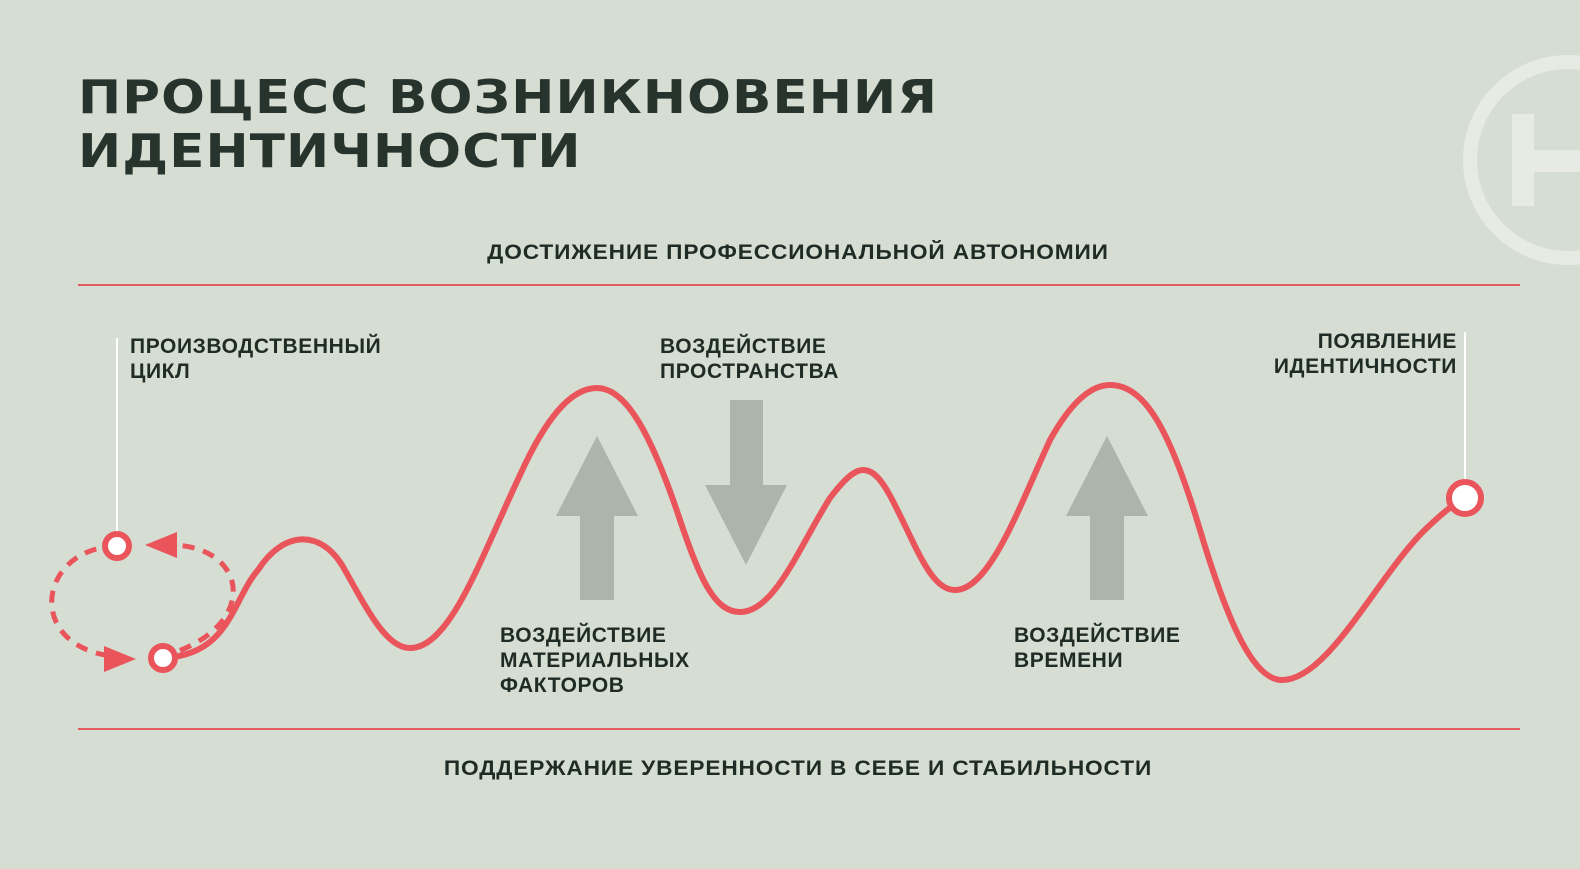  I want to click on bottom-divider, so click(799, 729).